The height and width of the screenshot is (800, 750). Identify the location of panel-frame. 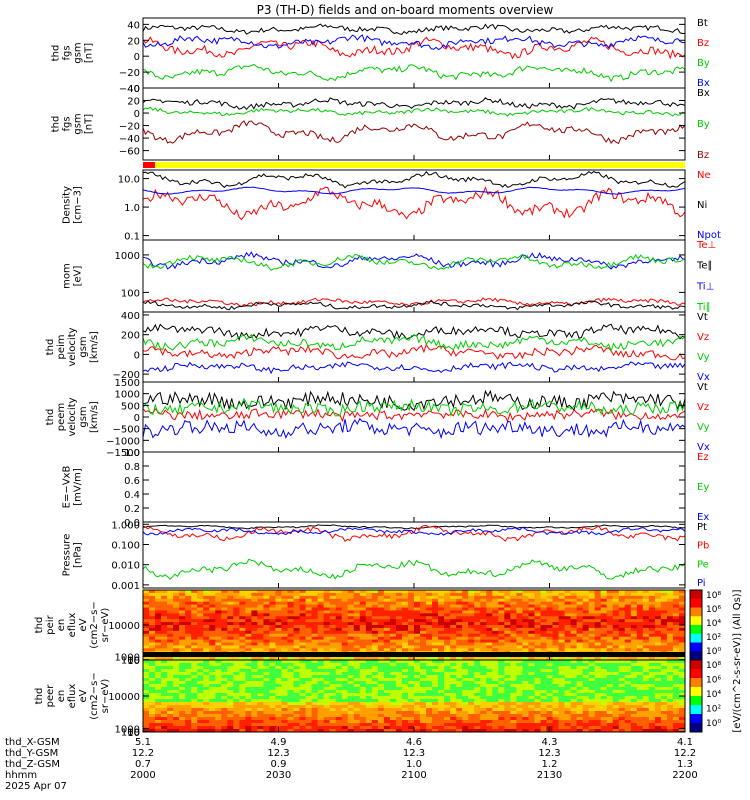
(414, 205).